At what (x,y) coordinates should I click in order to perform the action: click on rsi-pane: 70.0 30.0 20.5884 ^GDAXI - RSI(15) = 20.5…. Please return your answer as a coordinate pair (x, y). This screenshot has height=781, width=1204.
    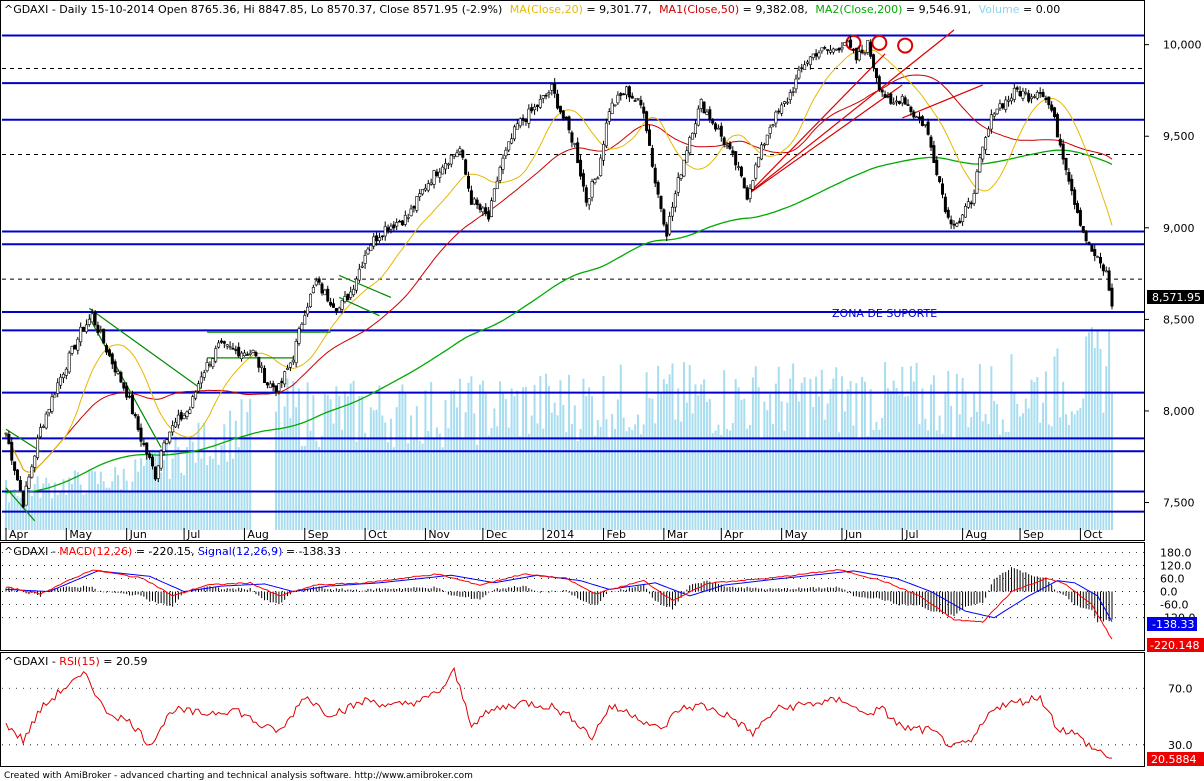
    Looking at the image, I should click on (602, 709).